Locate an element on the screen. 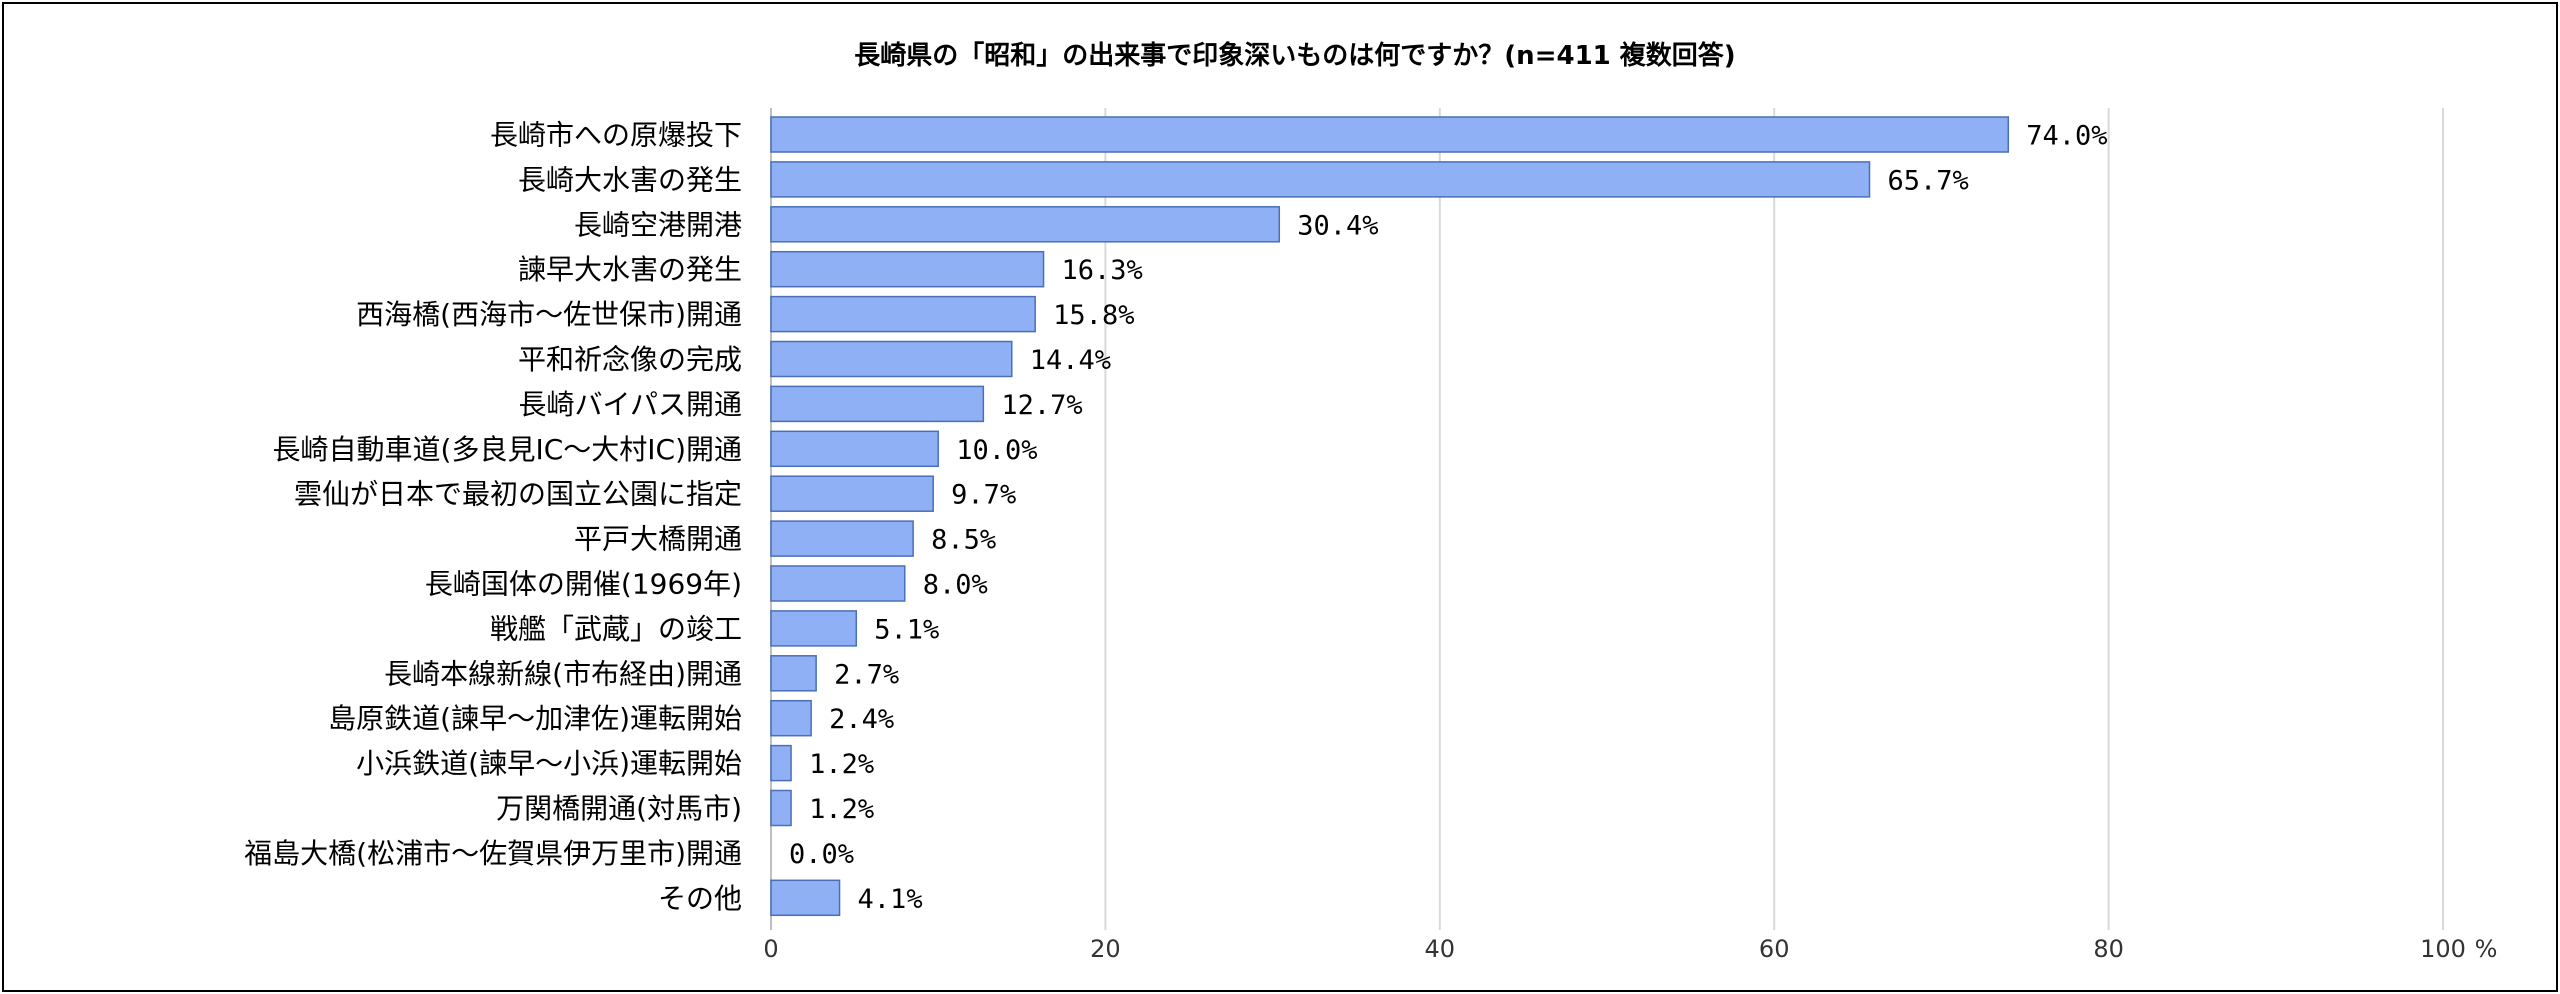 This screenshot has width=2560, height=994. category-label: 戦艦「武蔵」の竣工 is located at coordinates (616, 628).